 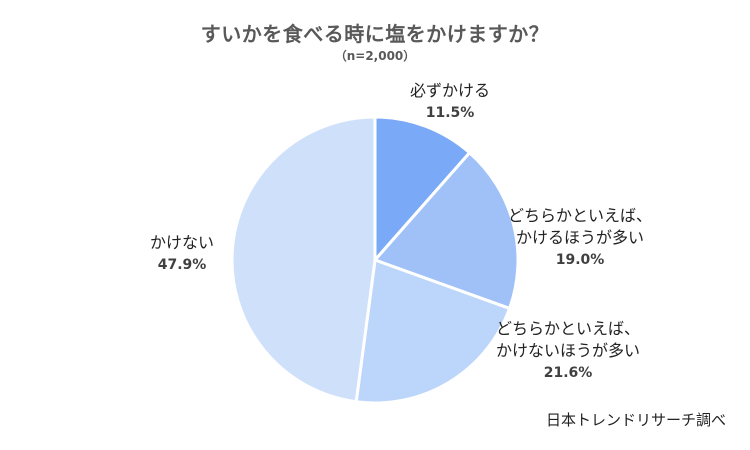 I want to click on slice-label-mostly-no: どちらかといえば、 かけないほうが多い 21.6%, so click(x=568, y=351).